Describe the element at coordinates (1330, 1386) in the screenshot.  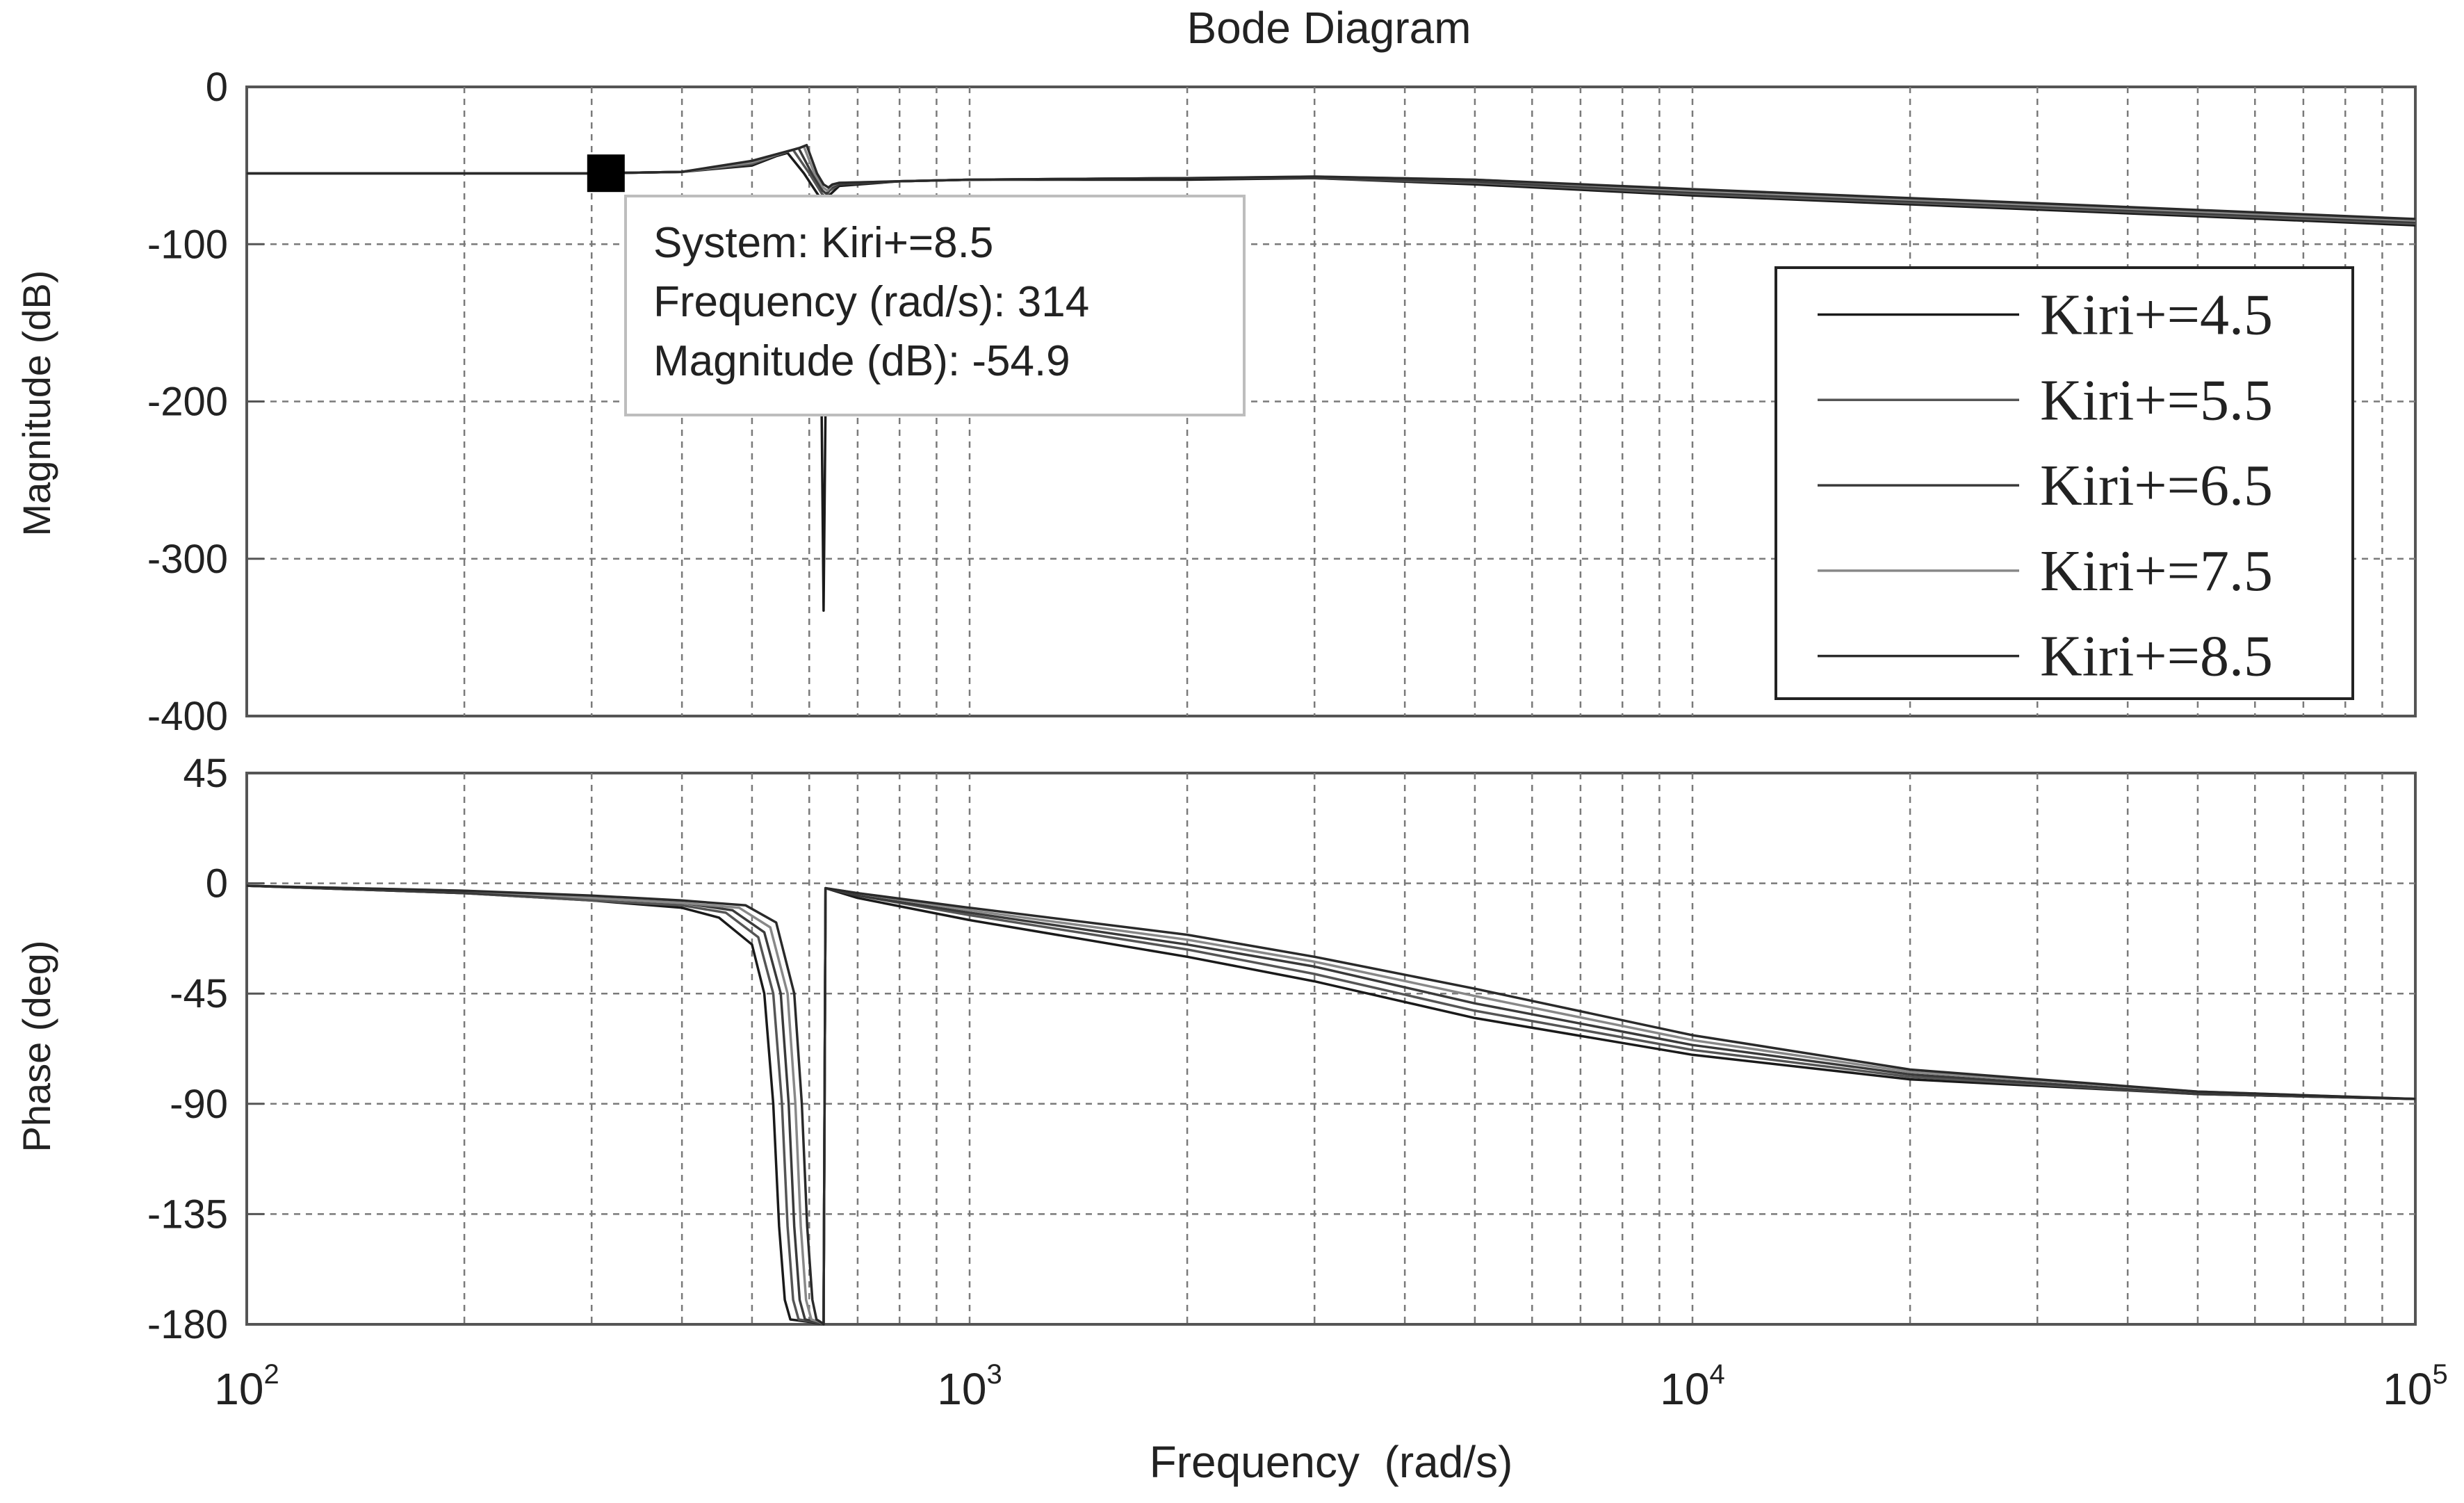
I see `x-tick-labels: 10² 10³ 10⁴ 10⁵` at that location.